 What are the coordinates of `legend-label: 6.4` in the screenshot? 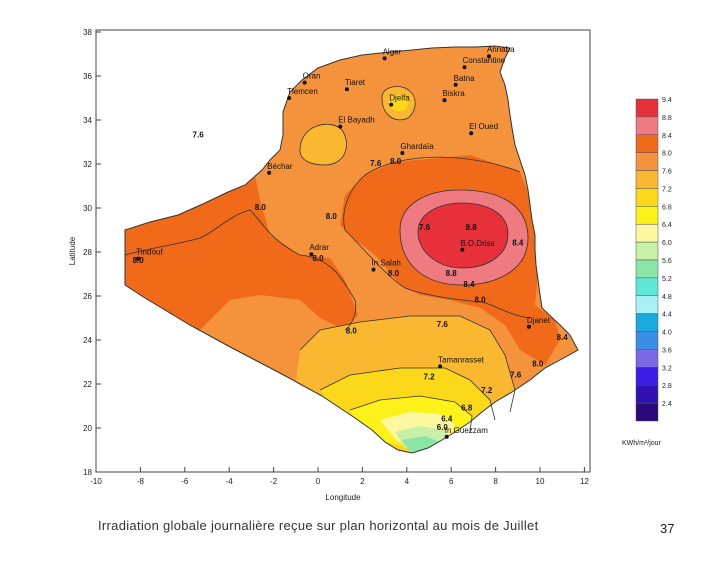 It's located at (667, 225).